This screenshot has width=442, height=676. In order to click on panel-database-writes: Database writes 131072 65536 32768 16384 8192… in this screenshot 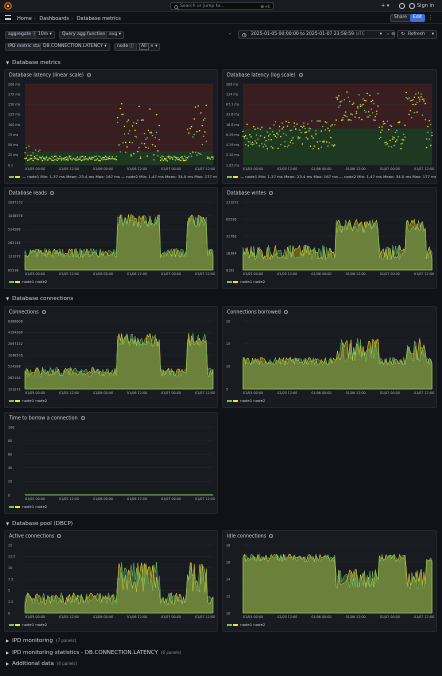, I will do `click(329, 238)`.